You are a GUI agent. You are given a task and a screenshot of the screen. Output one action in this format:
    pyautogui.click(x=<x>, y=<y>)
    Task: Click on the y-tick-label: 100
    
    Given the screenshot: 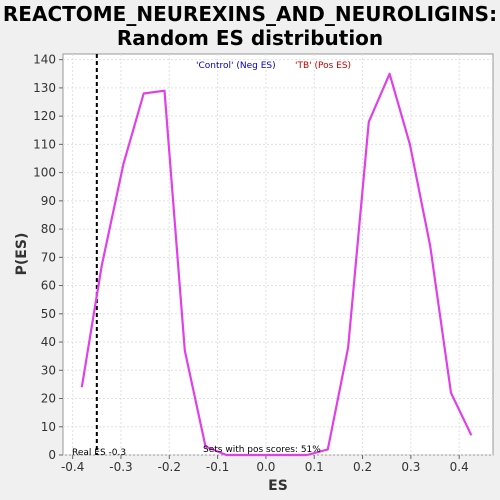 What is the action you would take?
    pyautogui.click(x=44, y=173)
    